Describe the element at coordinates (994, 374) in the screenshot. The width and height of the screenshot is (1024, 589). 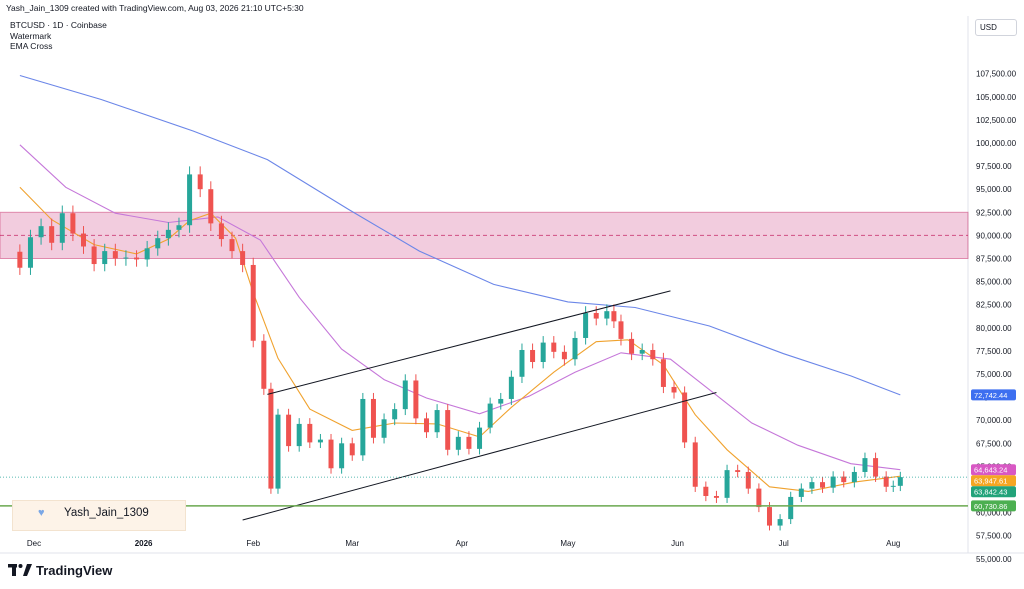
I see `y-tick-label: 75,000.00` at that location.